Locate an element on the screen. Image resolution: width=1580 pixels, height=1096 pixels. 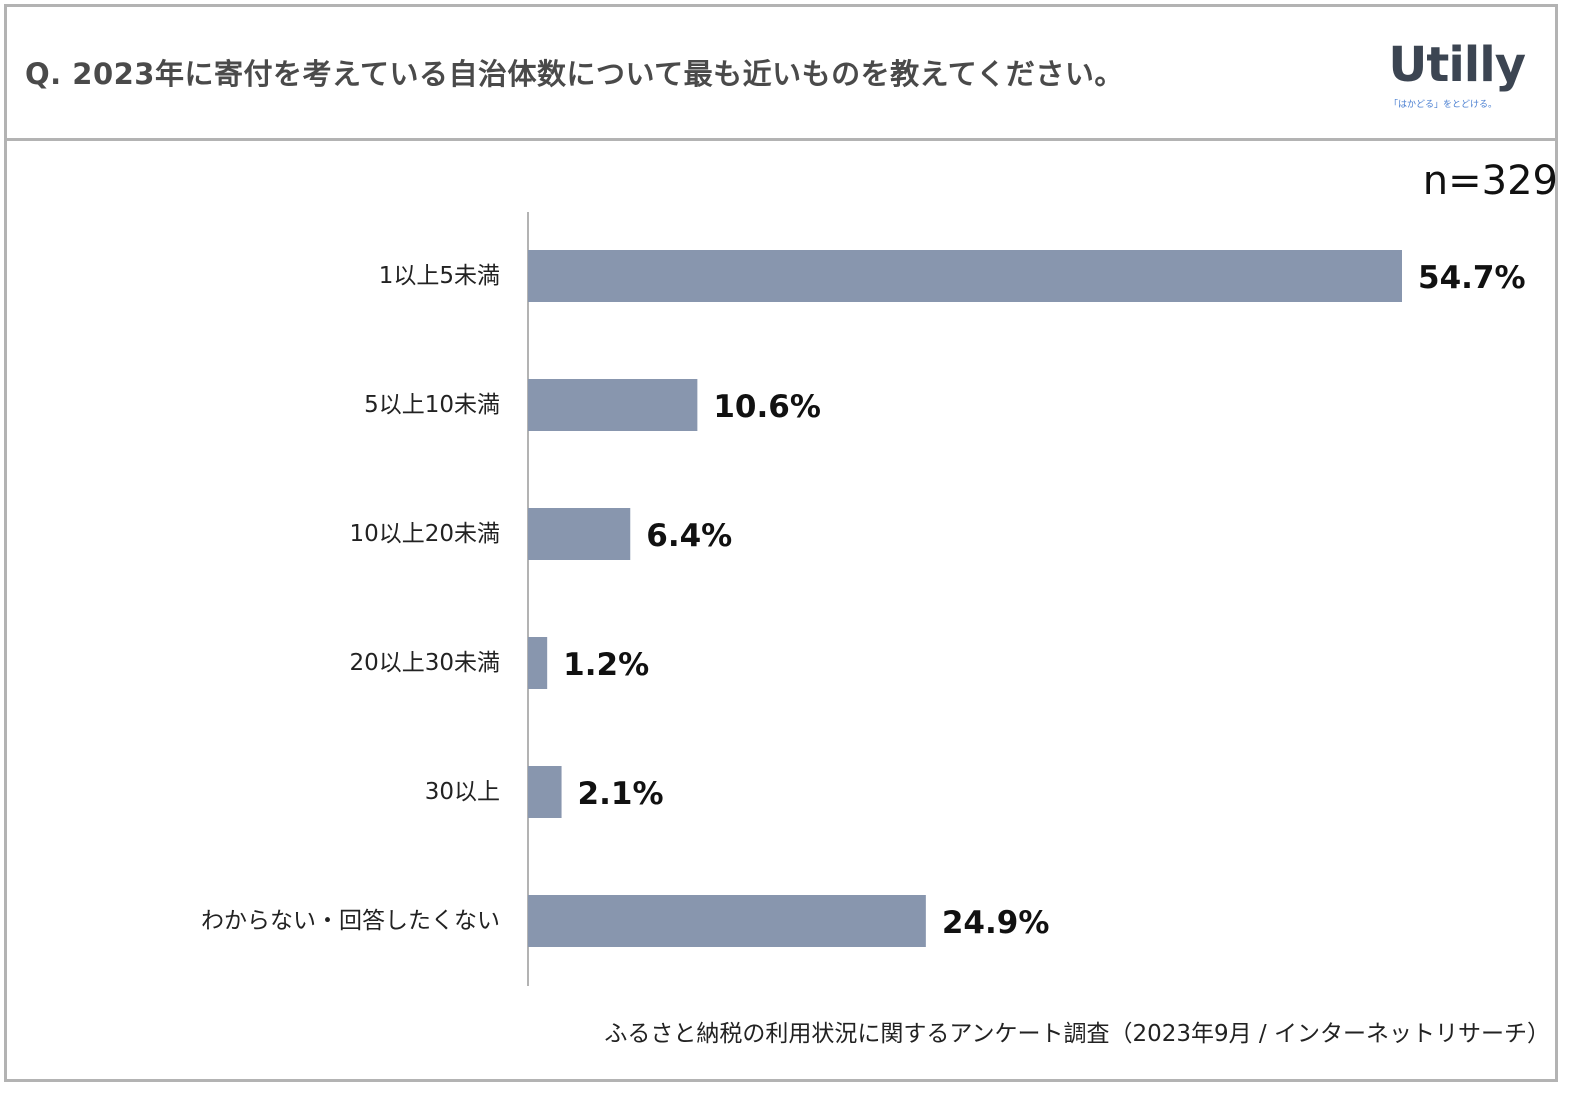
value-label-4: 2.1% is located at coordinates (621, 794).